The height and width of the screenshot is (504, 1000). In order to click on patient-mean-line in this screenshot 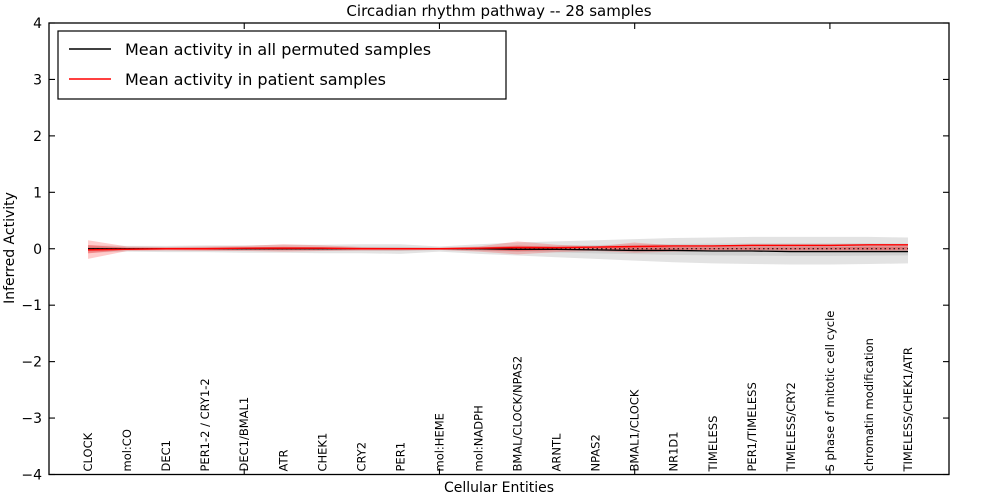, I will do `click(498, 247)`.